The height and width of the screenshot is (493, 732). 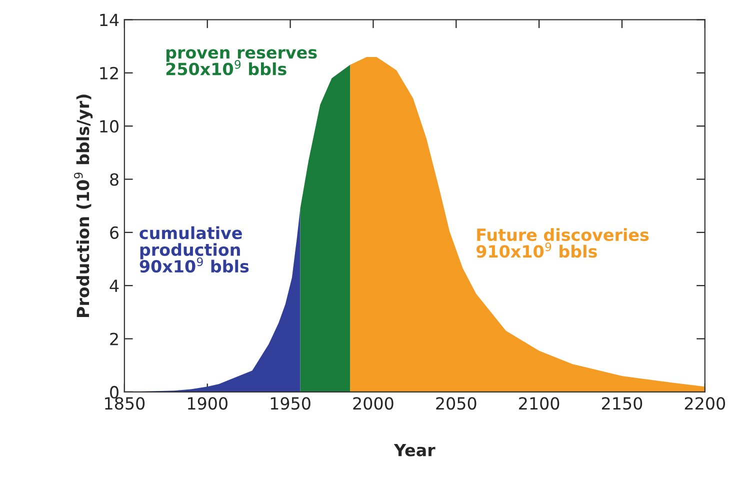 What do you see at coordinates (241, 62) in the screenshot?
I see `series-label: proven reserves 250x10$^{9}$ bbls` at bounding box center [241, 62].